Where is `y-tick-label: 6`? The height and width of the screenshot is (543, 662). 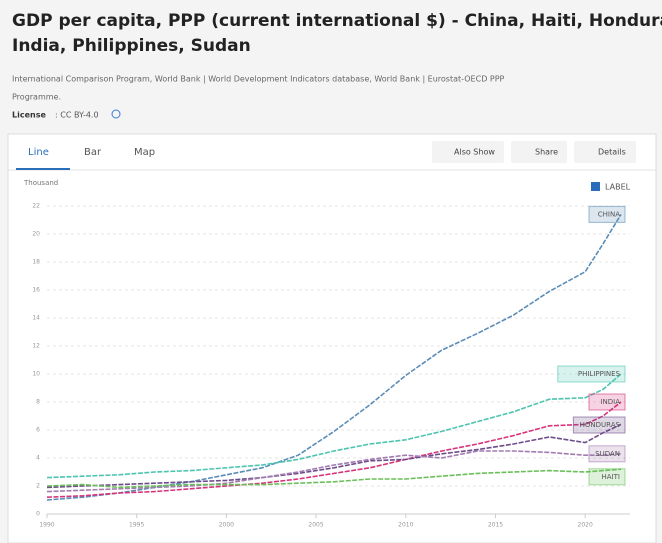
y-tick-label: 6 is located at coordinates (38, 430).